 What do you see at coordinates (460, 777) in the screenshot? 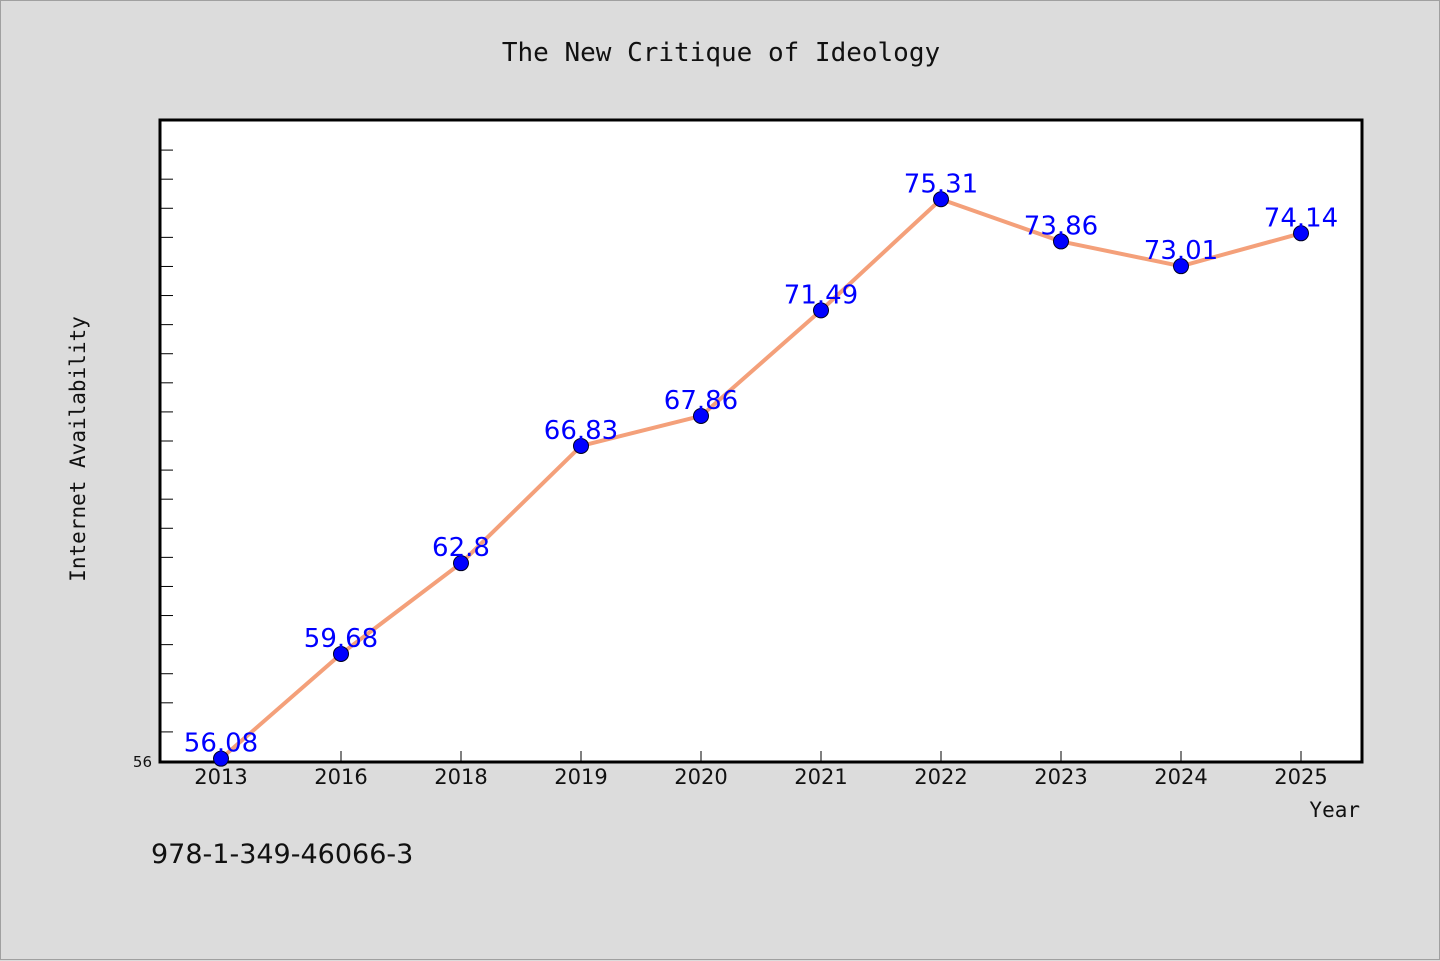
I see `x-tick-label: 2018` at bounding box center [460, 777].